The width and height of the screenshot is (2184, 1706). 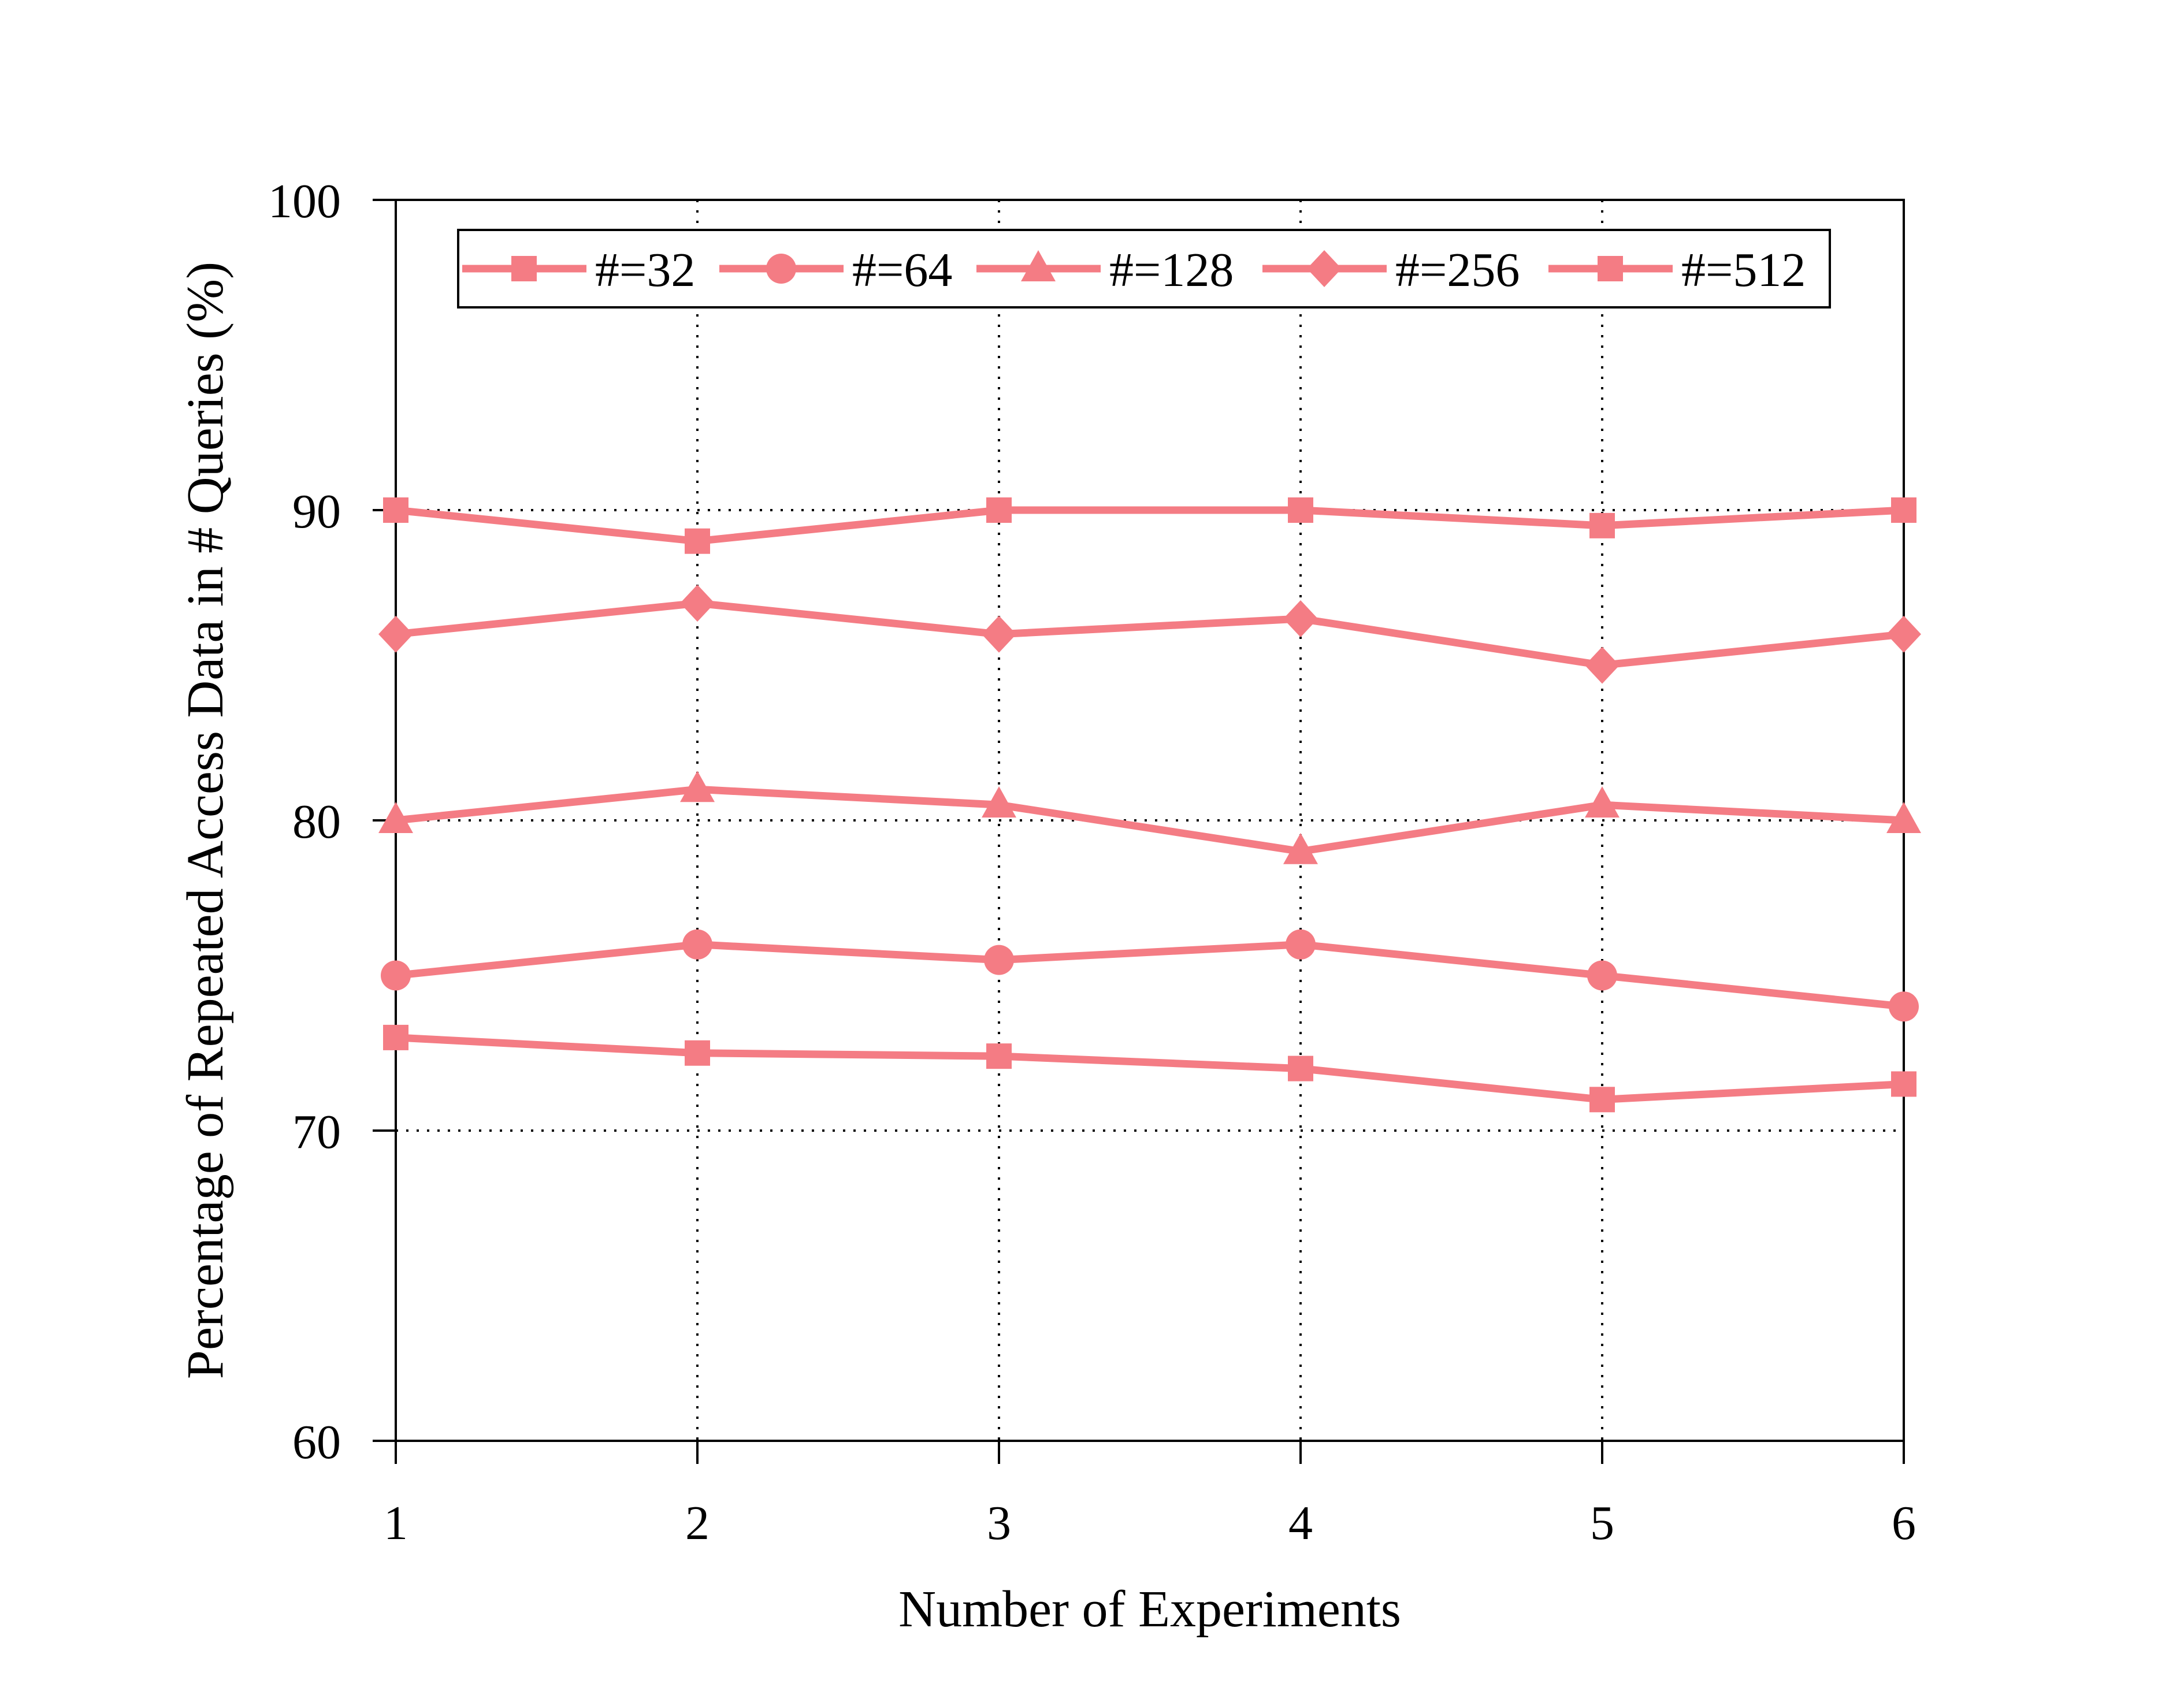 I want to click on y-tick-label: 90, so click(x=316, y=512).